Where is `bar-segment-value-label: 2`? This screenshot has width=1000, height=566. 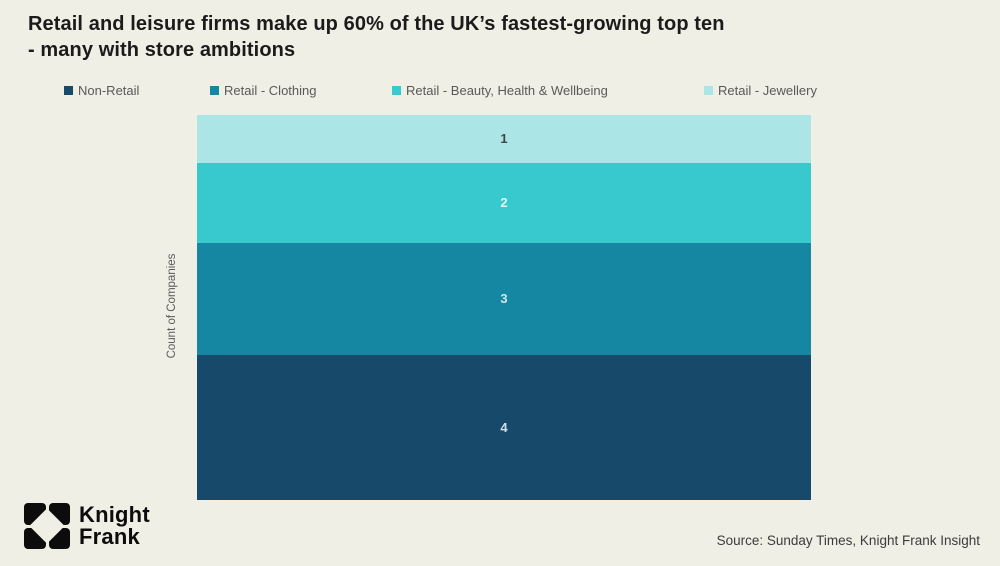 bar-segment-value-label: 2 is located at coordinates (504, 202).